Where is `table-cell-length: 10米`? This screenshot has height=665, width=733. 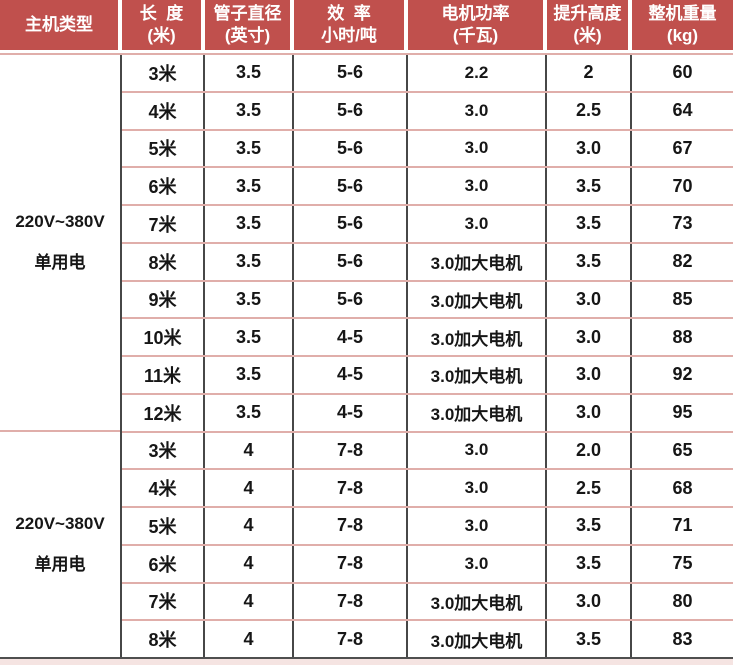 table-cell-length: 10米 is located at coordinates (163, 337).